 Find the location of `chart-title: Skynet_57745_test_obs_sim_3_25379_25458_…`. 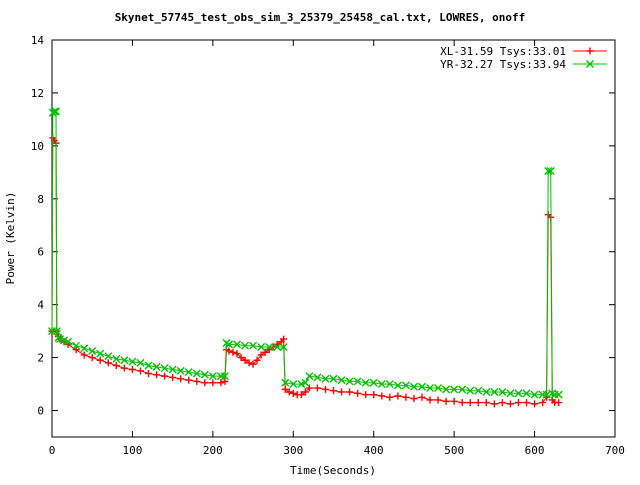

chart-title: Skynet_57745_test_obs_sim_3_25379_25458_… is located at coordinates (320, 17).